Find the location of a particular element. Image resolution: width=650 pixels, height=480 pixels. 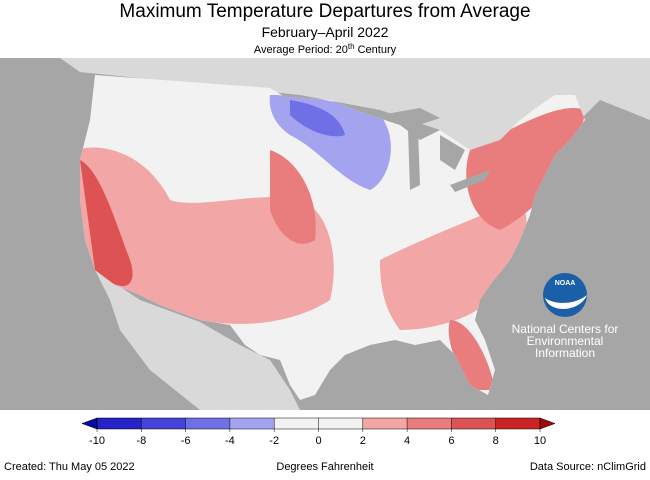

average-period: Average Period: 20th Century is located at coordinates (325, 49).